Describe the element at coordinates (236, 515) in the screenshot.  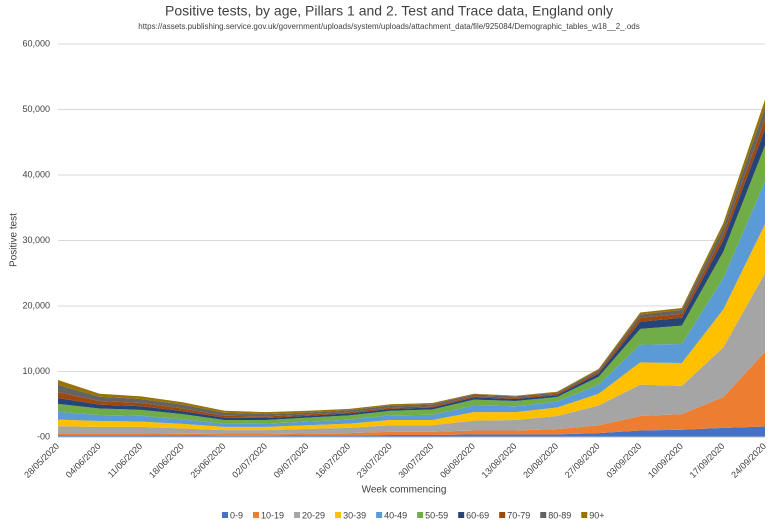
I see `legend-label: 0-9` at that location.